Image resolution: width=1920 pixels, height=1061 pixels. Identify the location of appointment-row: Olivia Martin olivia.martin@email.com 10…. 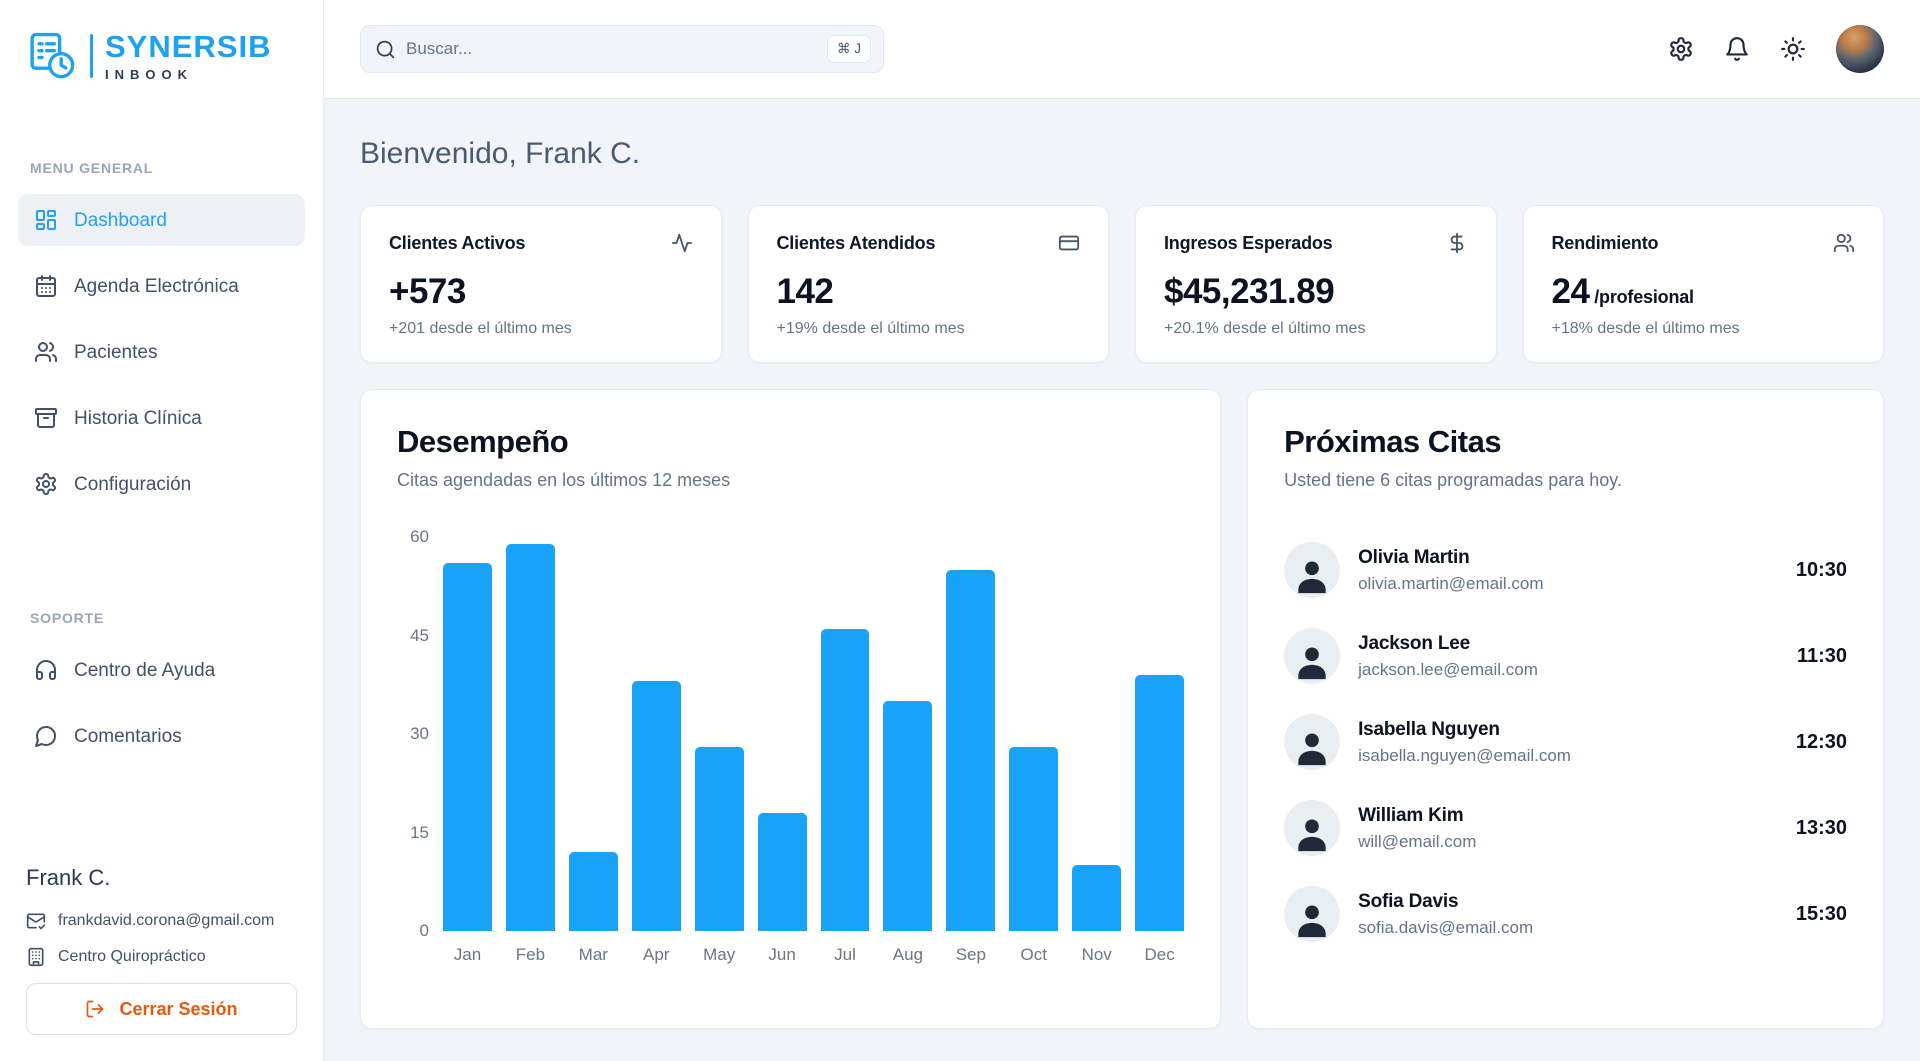
(1565, 570).